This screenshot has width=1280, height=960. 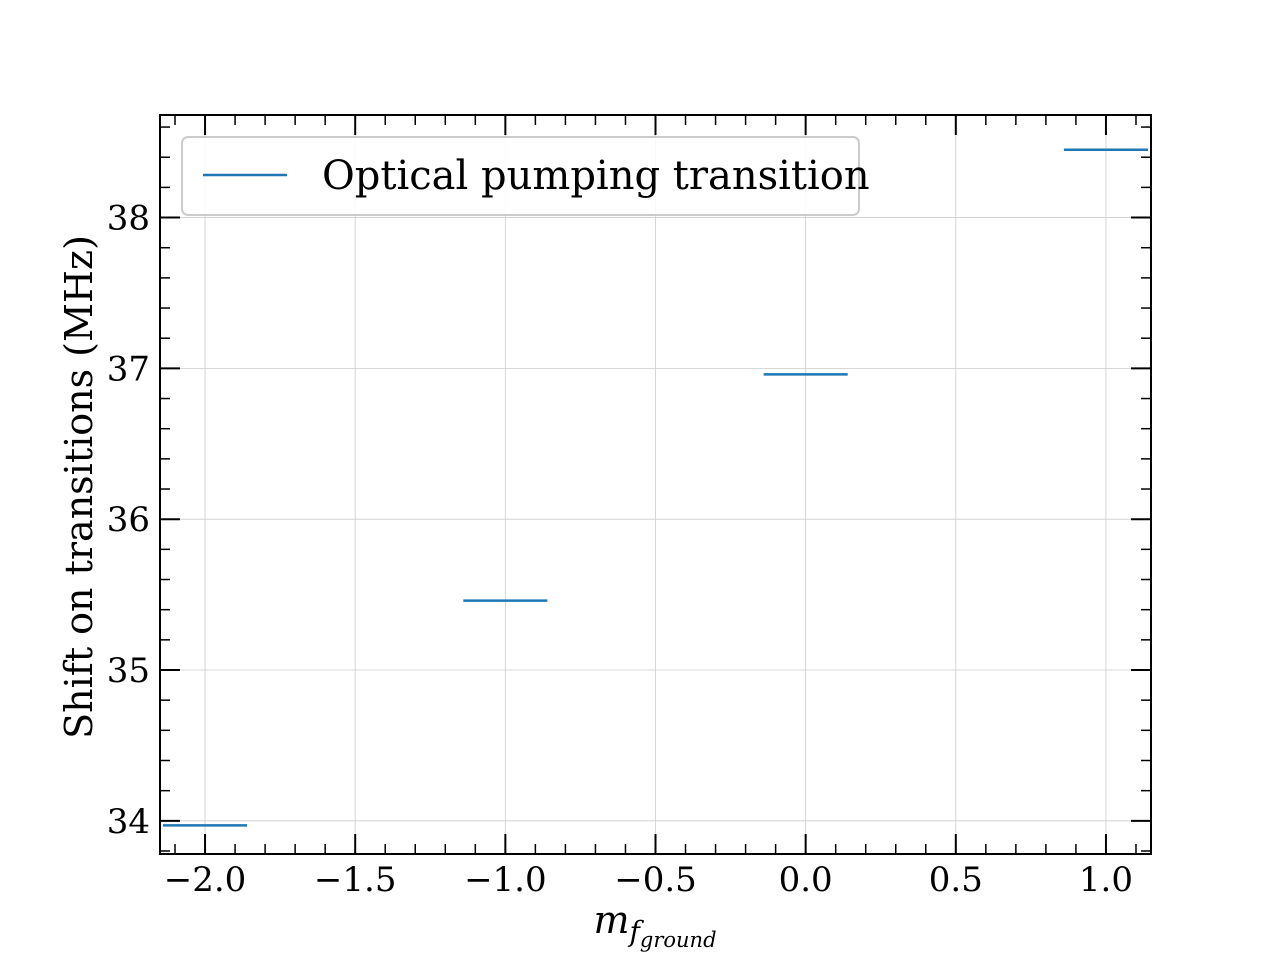 What do you see at coordinates (956, 880) in the screenshot?
I see `x-tick-label: 0.5` at bounding box center [956, 880].